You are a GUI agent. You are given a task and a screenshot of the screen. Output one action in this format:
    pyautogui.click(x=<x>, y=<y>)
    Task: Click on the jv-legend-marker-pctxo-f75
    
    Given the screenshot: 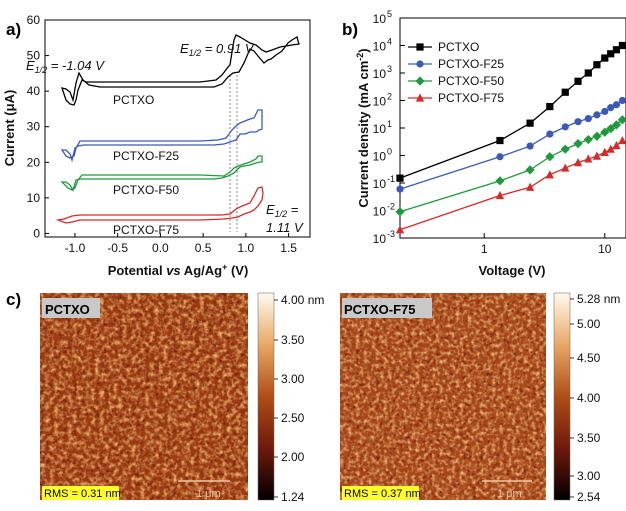 What is the action you would take?
    pyautogui.click(x=420, y=97)
    